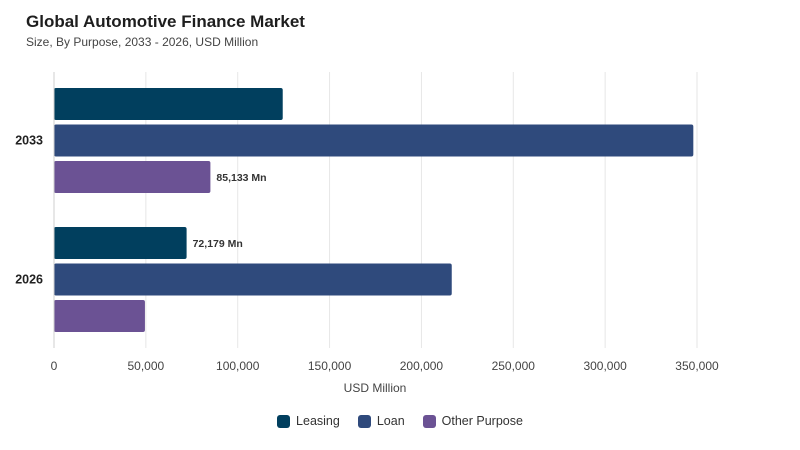  Describe the element at coordinates (230, 211) in the screenshot. I see `value-labels: 85,133 Mn 72,179 Mn` at that location.